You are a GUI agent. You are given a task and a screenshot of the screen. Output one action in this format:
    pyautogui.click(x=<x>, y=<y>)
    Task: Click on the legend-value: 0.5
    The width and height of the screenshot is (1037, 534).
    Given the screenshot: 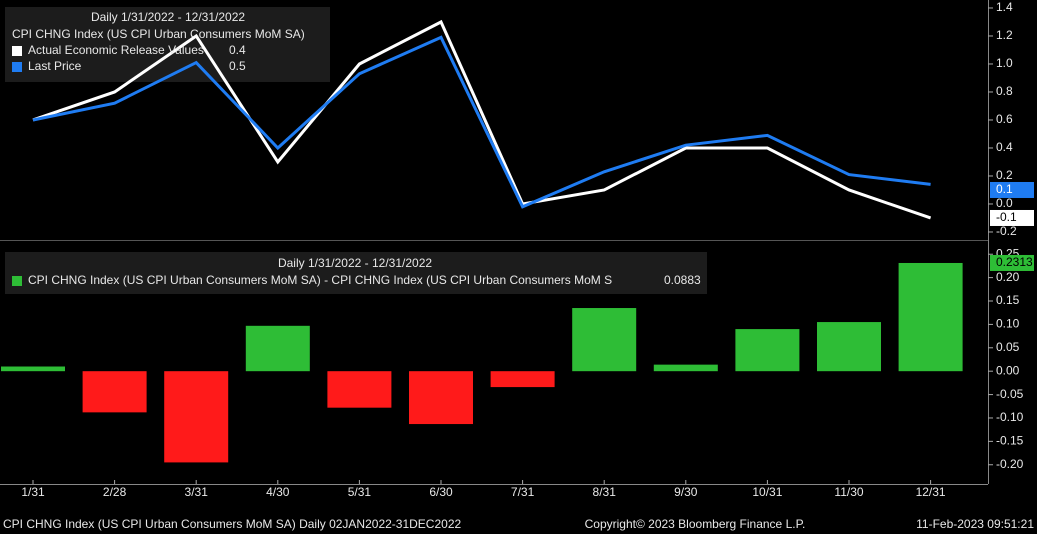 What is the action you would take?
    pyautogui.click(x=237, y=66)
    